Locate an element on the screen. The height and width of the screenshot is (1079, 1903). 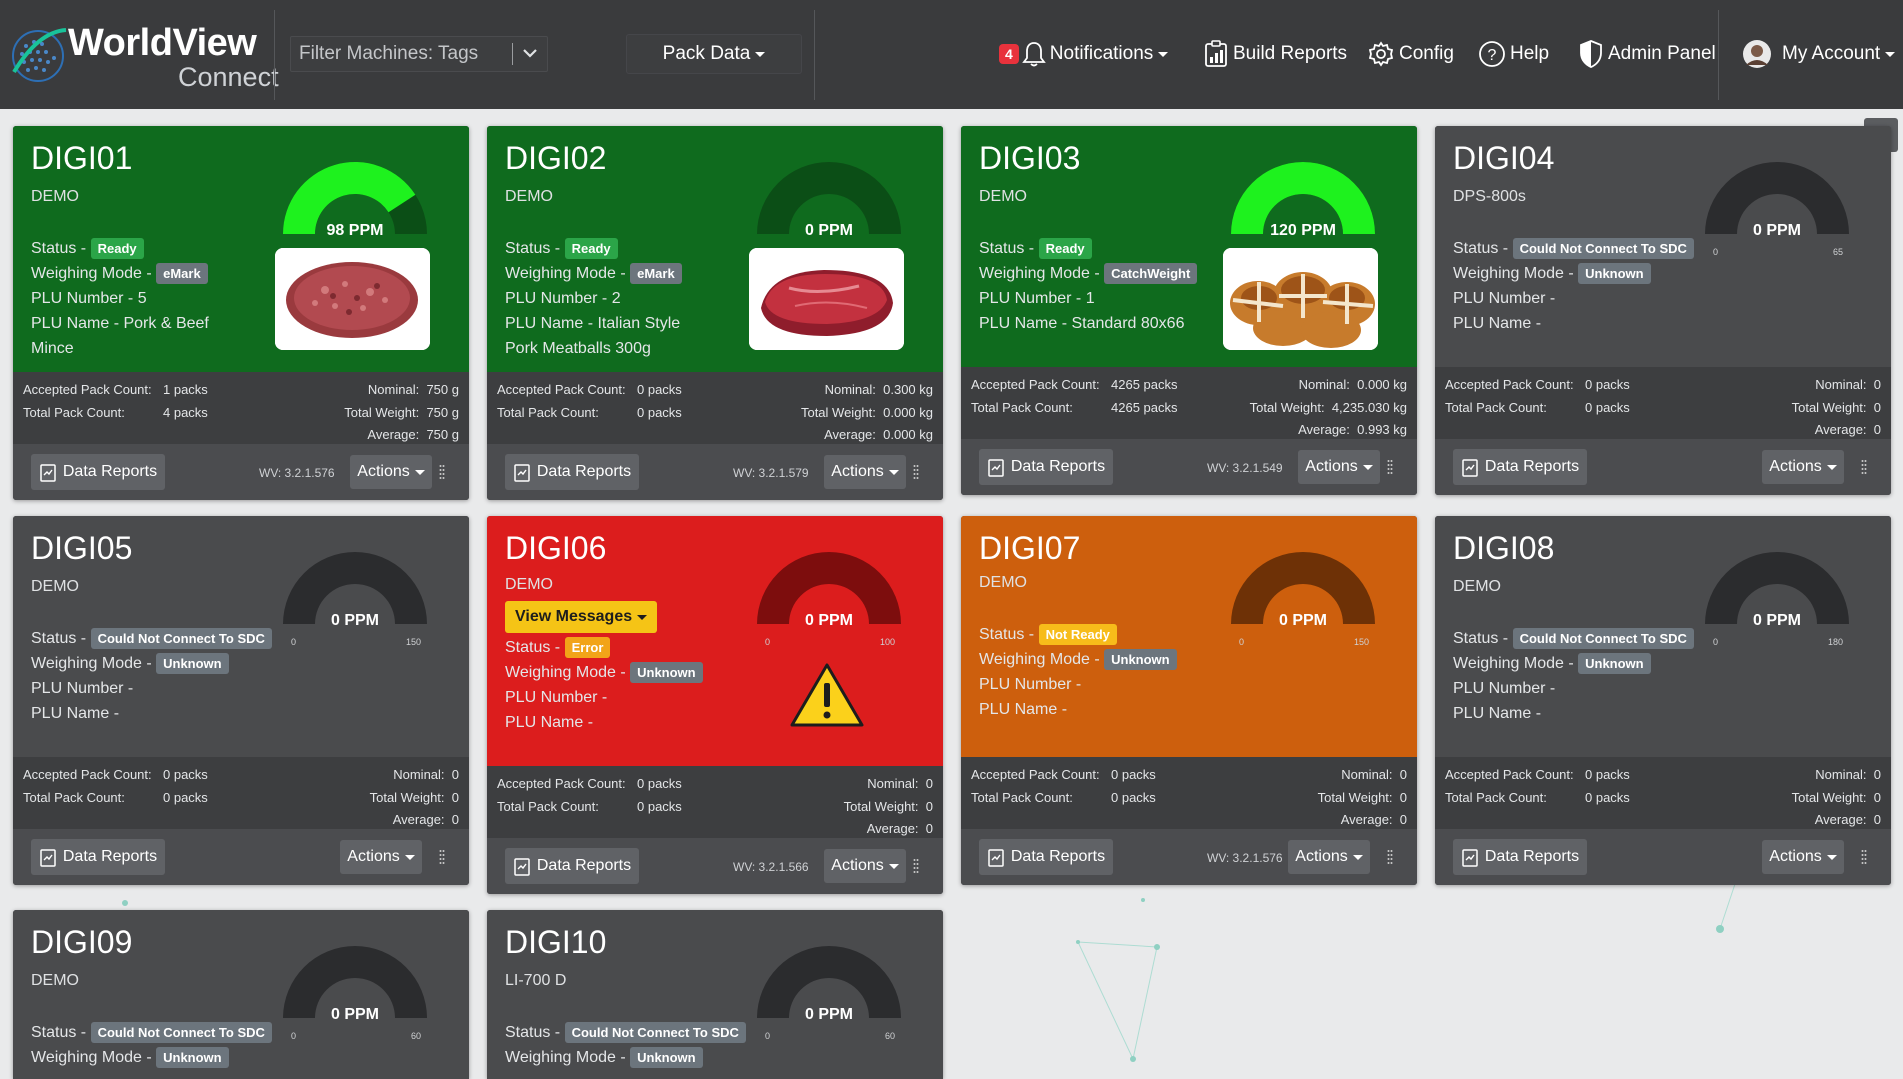
pack-data-dropdown: Pack Data is located at coordinates (714, 54).